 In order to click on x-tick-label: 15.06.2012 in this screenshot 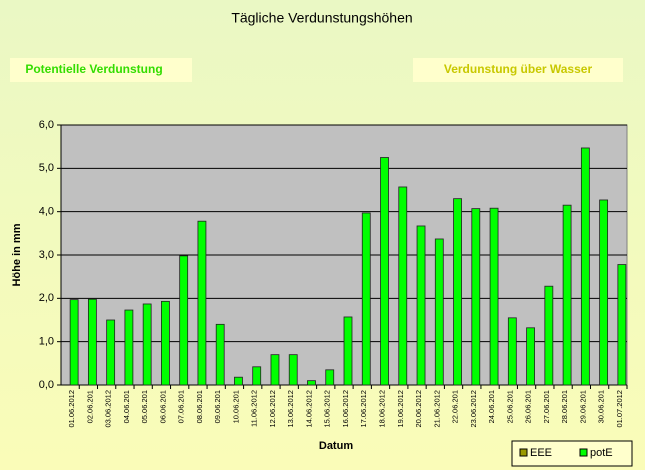, I will do `click(327, 409)`.